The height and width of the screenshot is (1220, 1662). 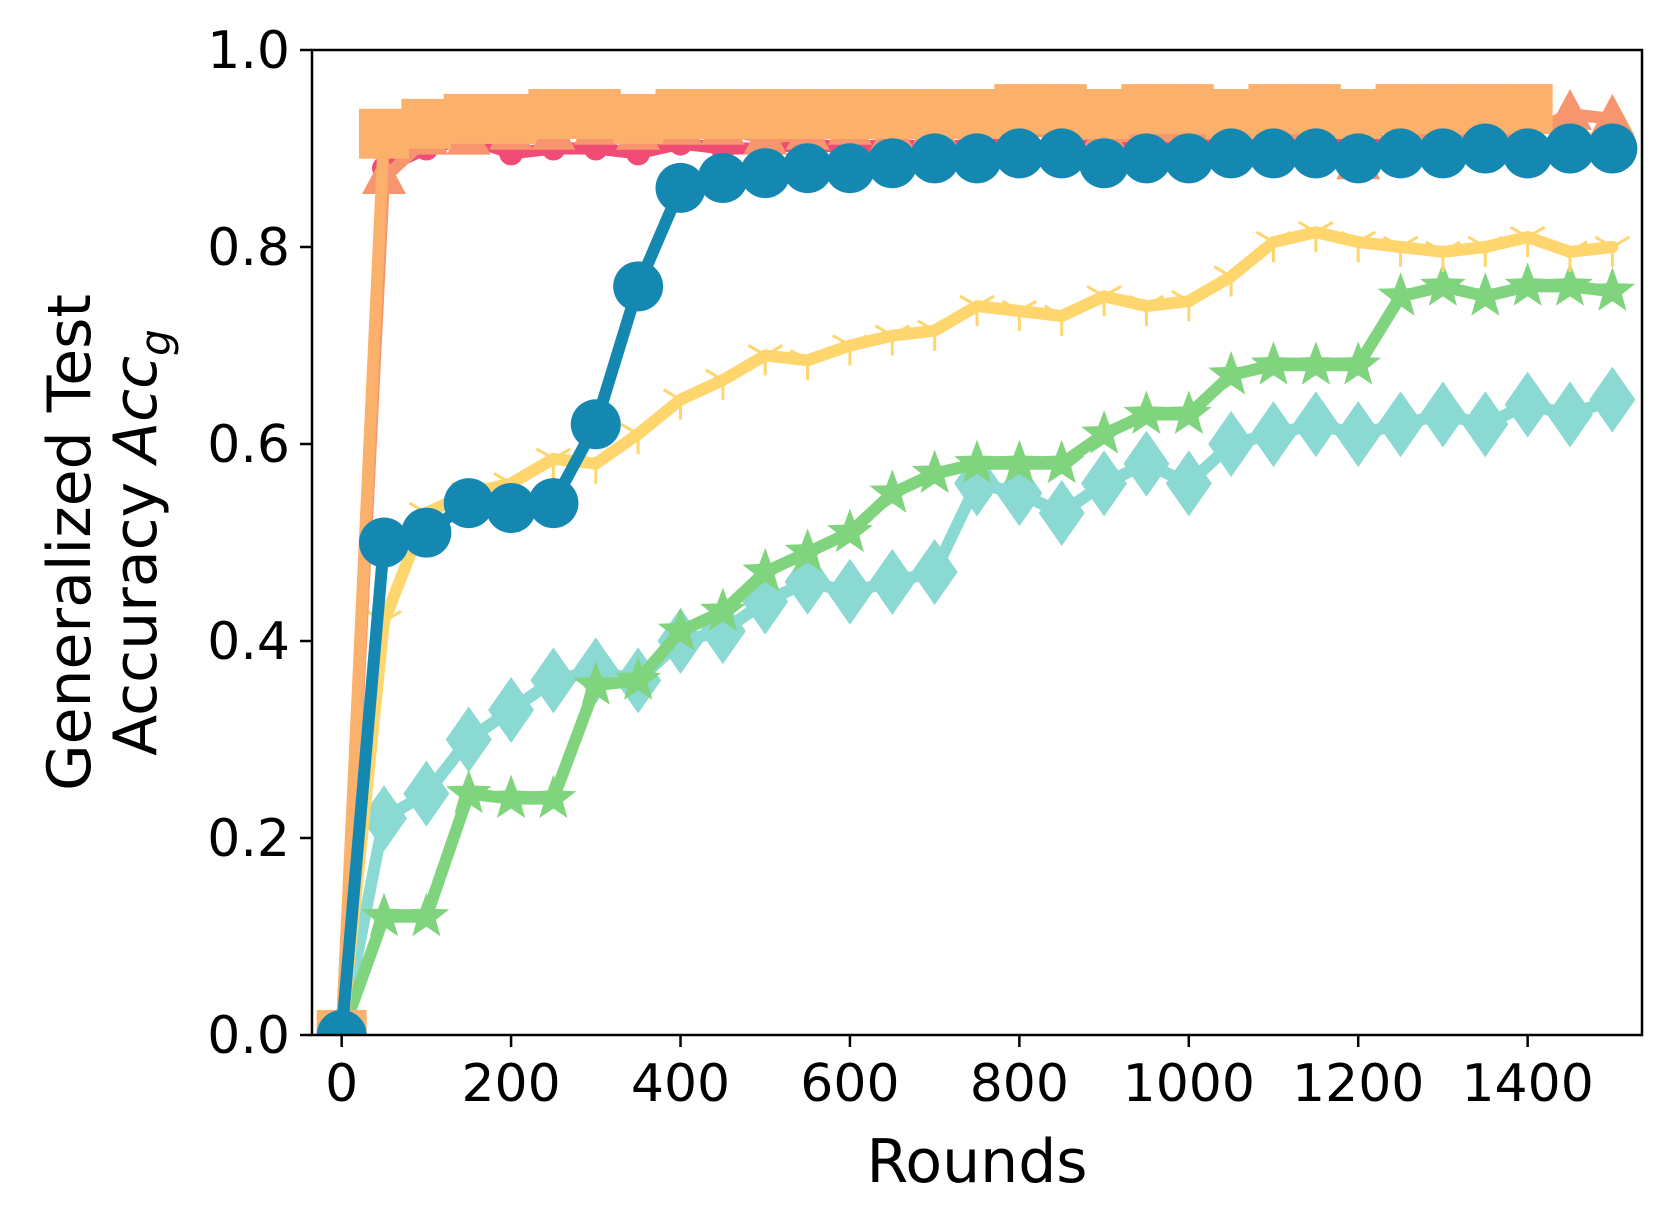 I want to click on y-axis-title-subscript: g, so click(x=155, y=342).